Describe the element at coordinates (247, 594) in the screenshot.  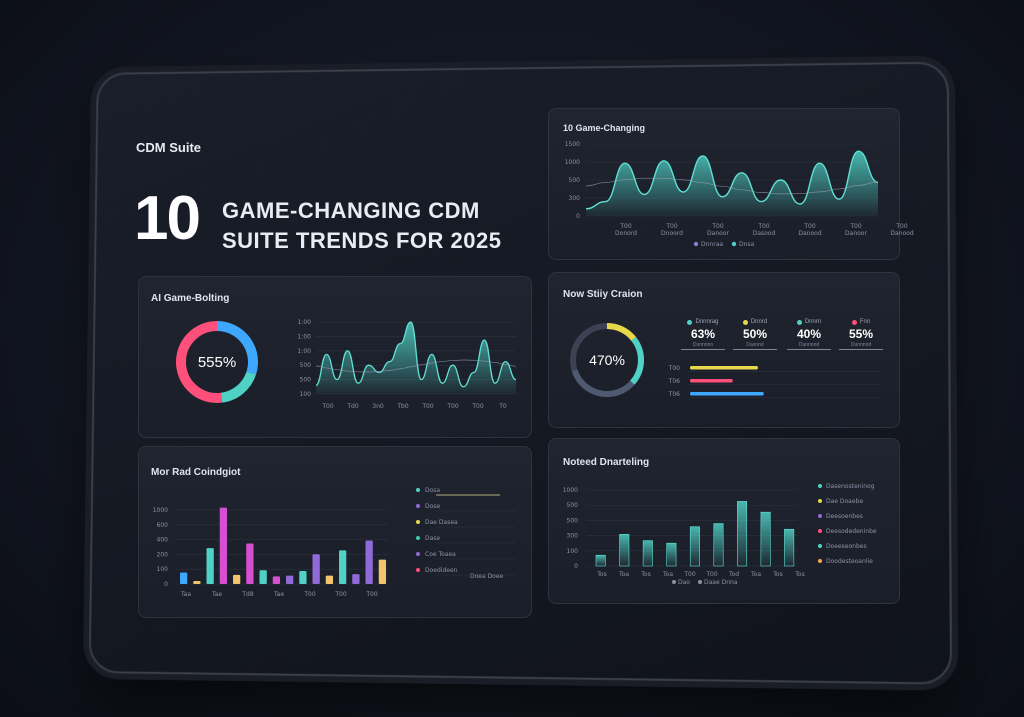
I see `x-tick-label: Td8` at that location.